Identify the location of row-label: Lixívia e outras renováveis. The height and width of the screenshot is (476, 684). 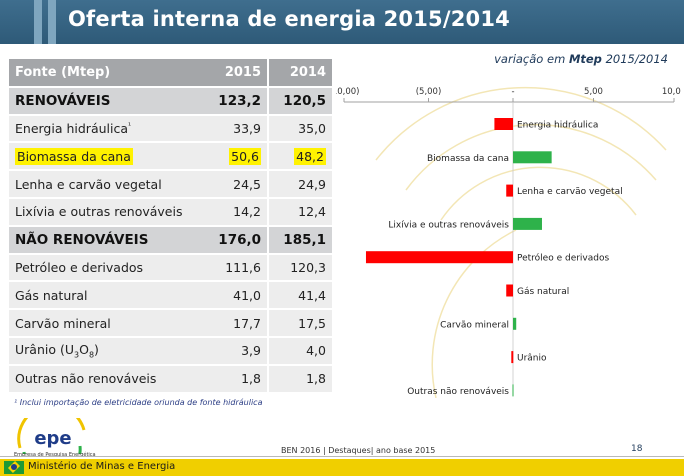
(106, 212).